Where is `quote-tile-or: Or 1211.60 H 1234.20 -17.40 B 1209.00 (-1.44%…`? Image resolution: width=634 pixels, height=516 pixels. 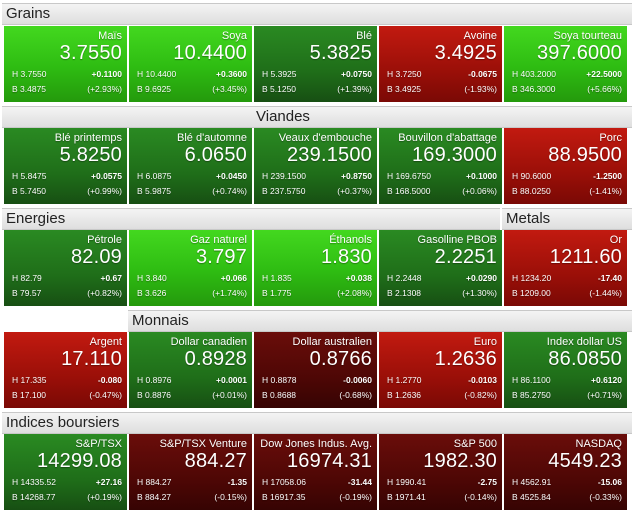
quote-tile-or: Or 1211.60 H 1234.20 -17.40 B 1209.00 (-1.44%… is located at coordinates (565, 268).